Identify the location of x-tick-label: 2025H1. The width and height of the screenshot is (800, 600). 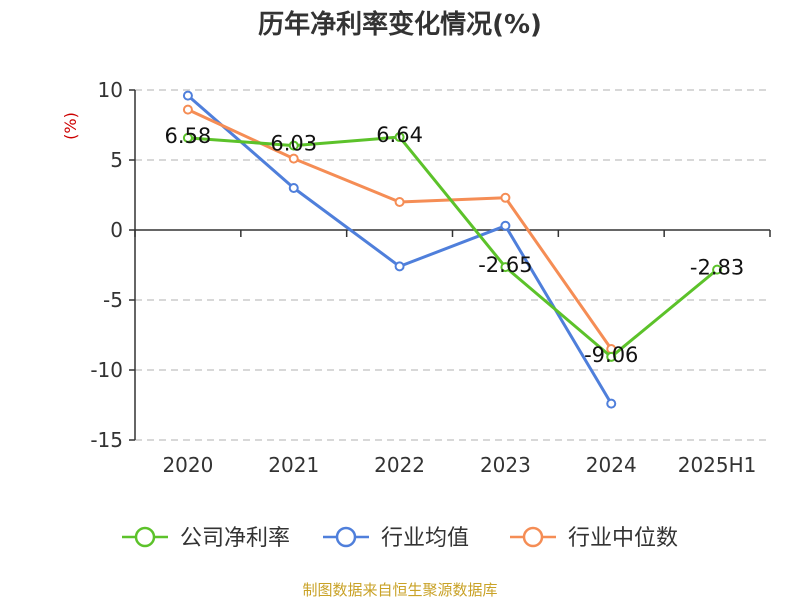
(717, 465).